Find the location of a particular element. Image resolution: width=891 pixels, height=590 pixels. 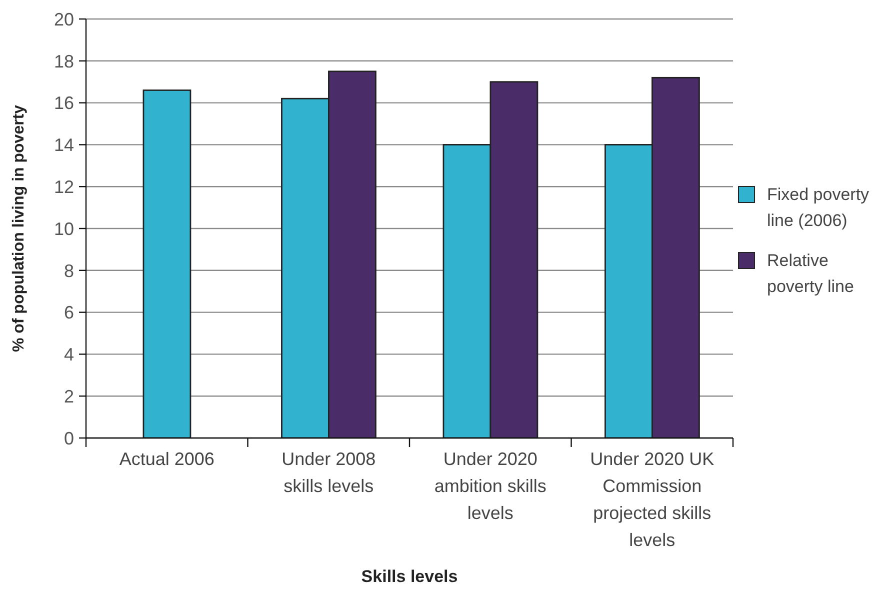

legend-label: Fixed poverty line (2006) is located at coordinates (818, 208).